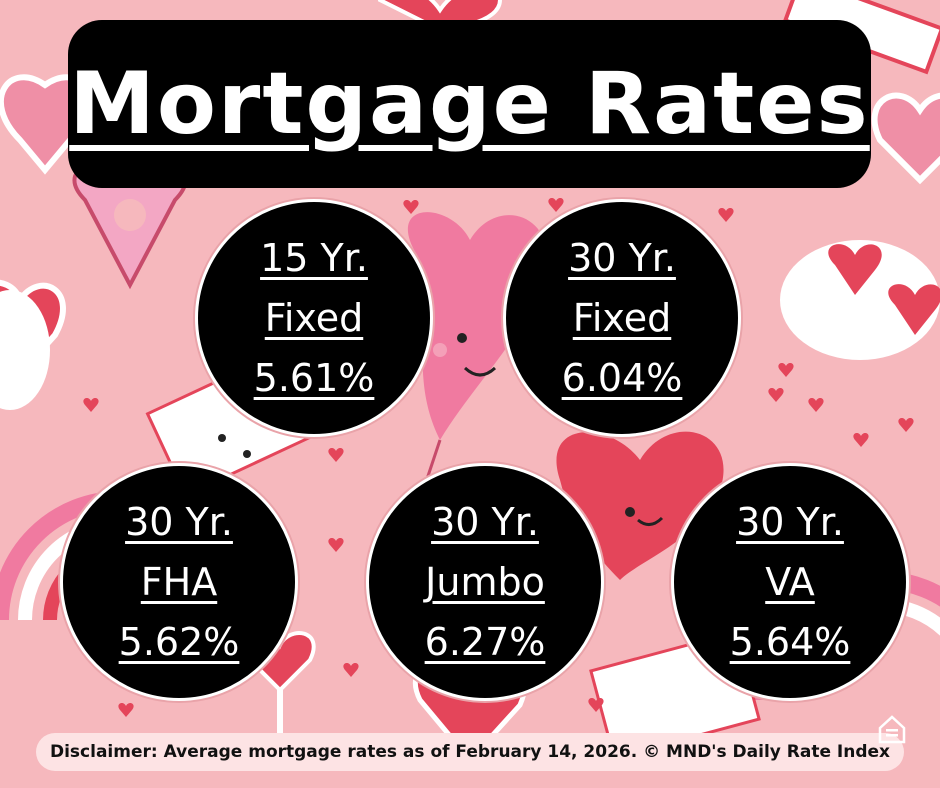  Describe the element at coordinates (314, 258) in the screenshot. I see `rate-term: 15 Yr.` at that location.